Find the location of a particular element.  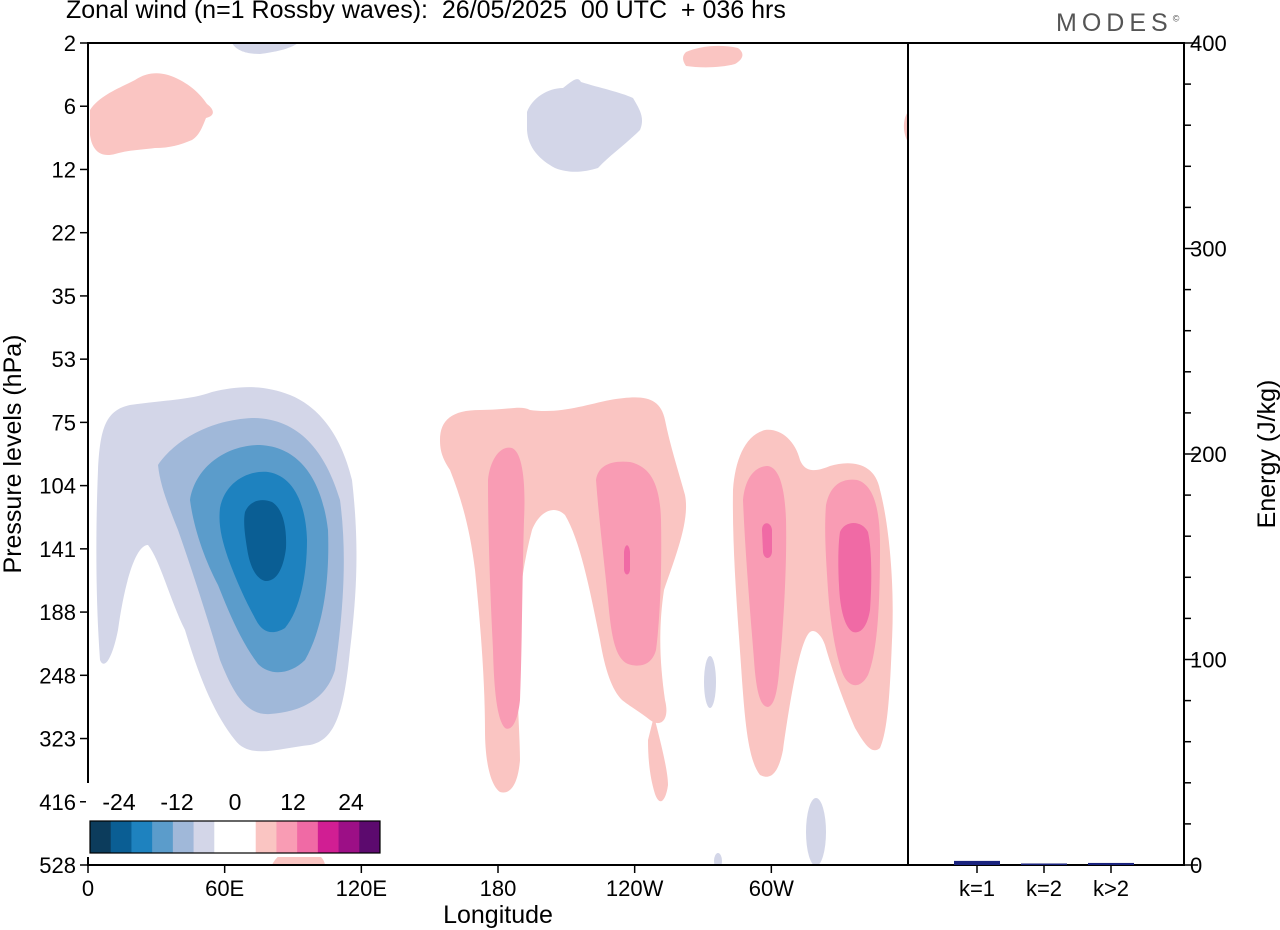

energy-bar-label: k=1 is located at coordinates (977, 888).